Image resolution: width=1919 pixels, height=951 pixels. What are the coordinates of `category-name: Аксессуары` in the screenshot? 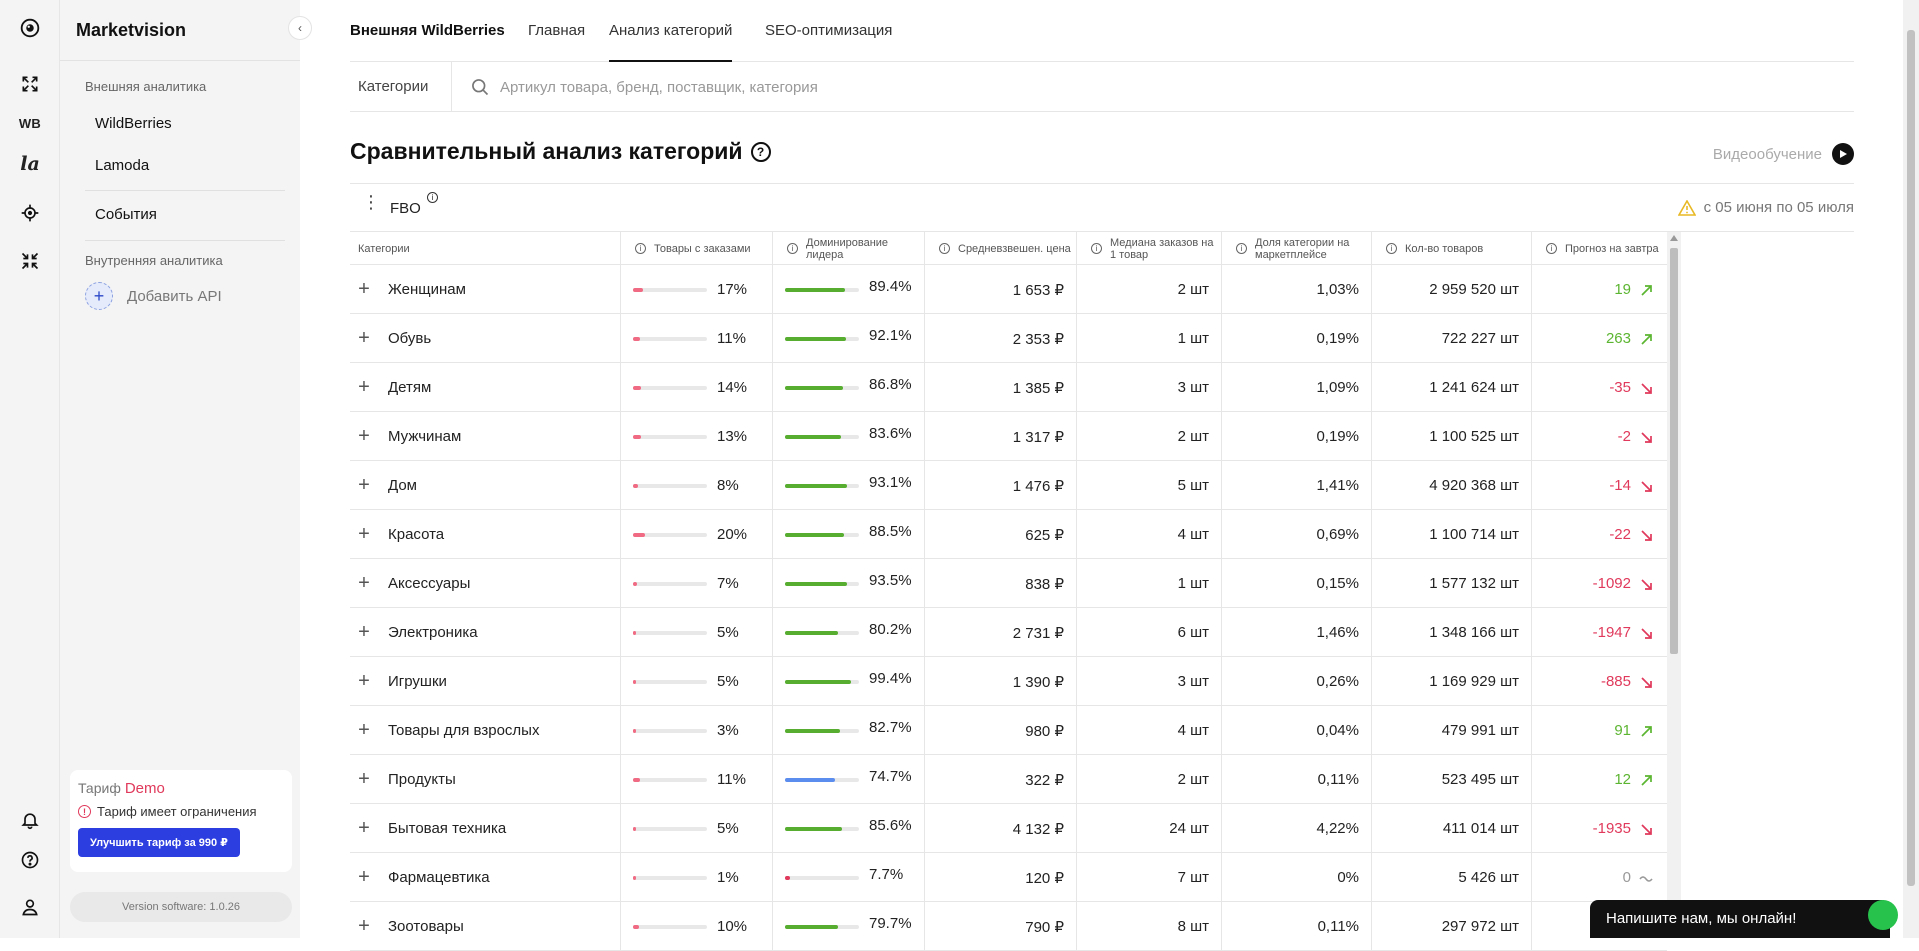 It's located at (429, 583).